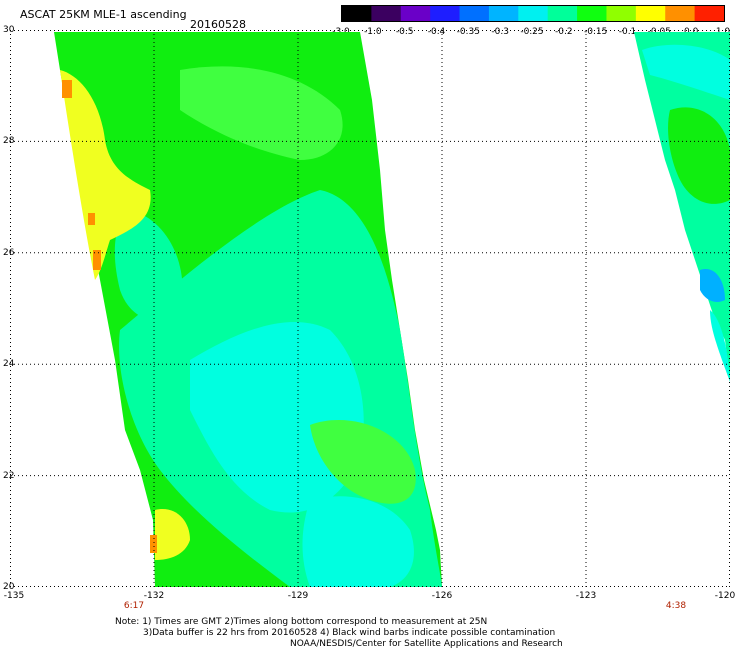 The height and width of the screenshot is (650, 740). I want to click on lat-tick-label: 20, so click(9, 587).